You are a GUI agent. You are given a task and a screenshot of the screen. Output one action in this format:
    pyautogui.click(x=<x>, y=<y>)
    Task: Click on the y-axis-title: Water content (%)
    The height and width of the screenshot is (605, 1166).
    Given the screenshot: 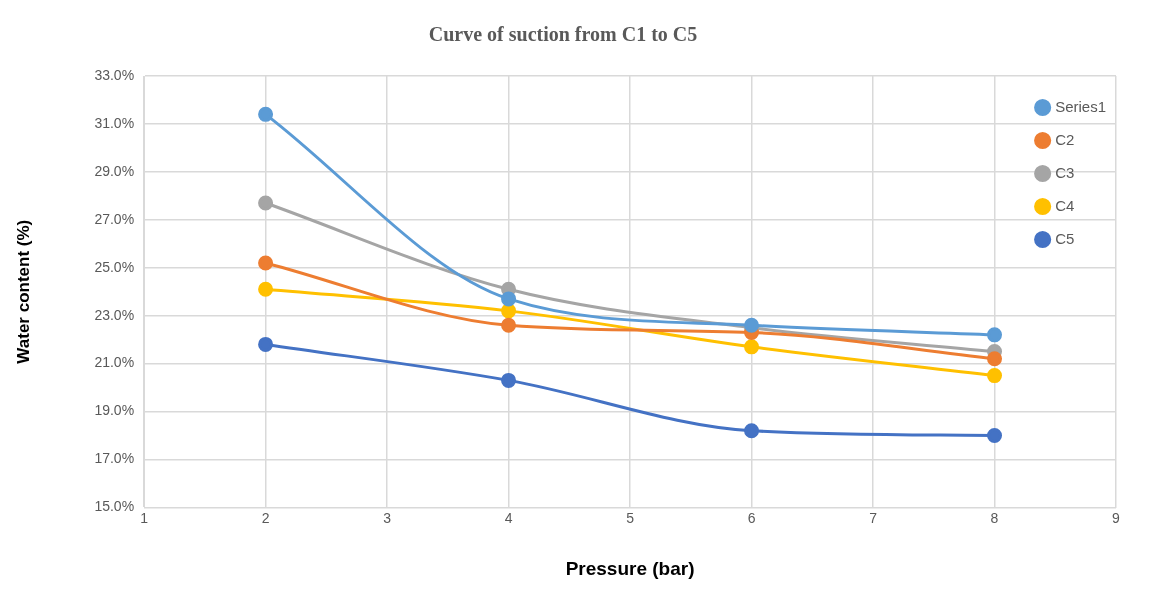 What is the action you would take?
    pyautogui.click(x=23, y=291)
    